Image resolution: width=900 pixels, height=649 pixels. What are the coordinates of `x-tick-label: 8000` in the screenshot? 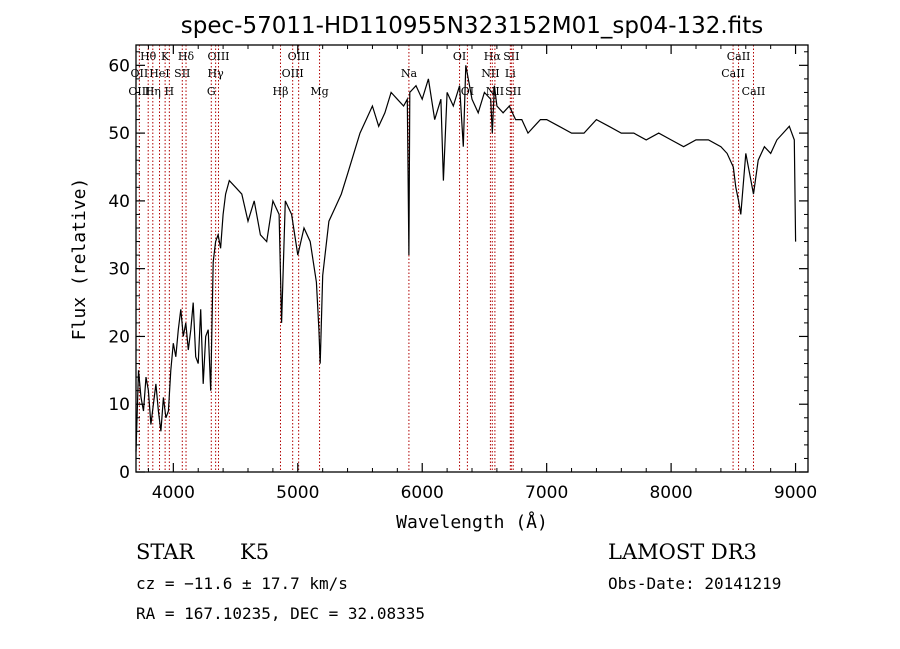 It's located at (670, 493).